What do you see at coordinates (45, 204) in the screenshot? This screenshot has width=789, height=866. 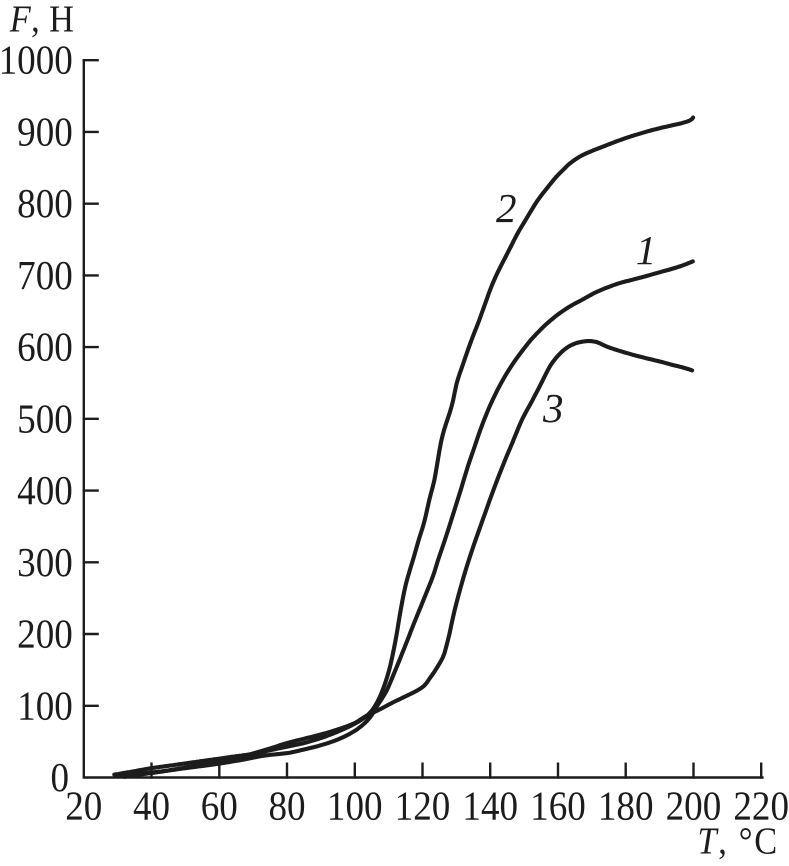 I see `svg-text: 800` at bounding box center [45, 204].